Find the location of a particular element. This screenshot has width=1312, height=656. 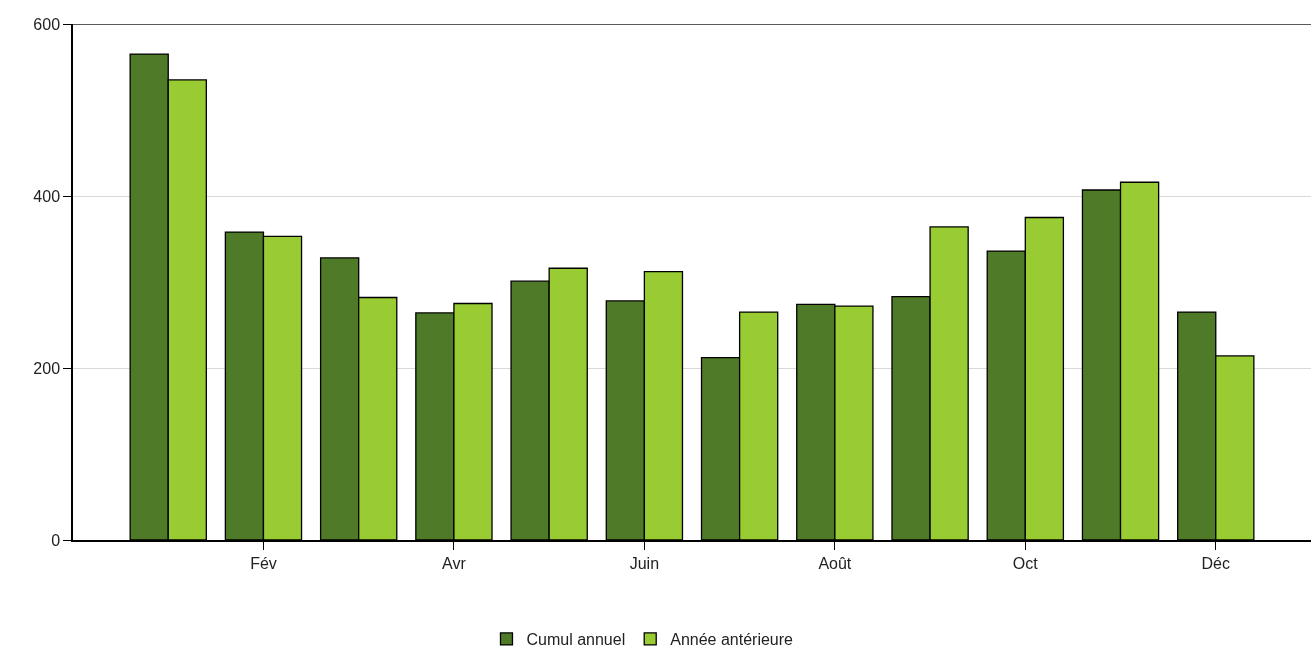

x-tick-label: Avr is located at coordinates (454, 563).